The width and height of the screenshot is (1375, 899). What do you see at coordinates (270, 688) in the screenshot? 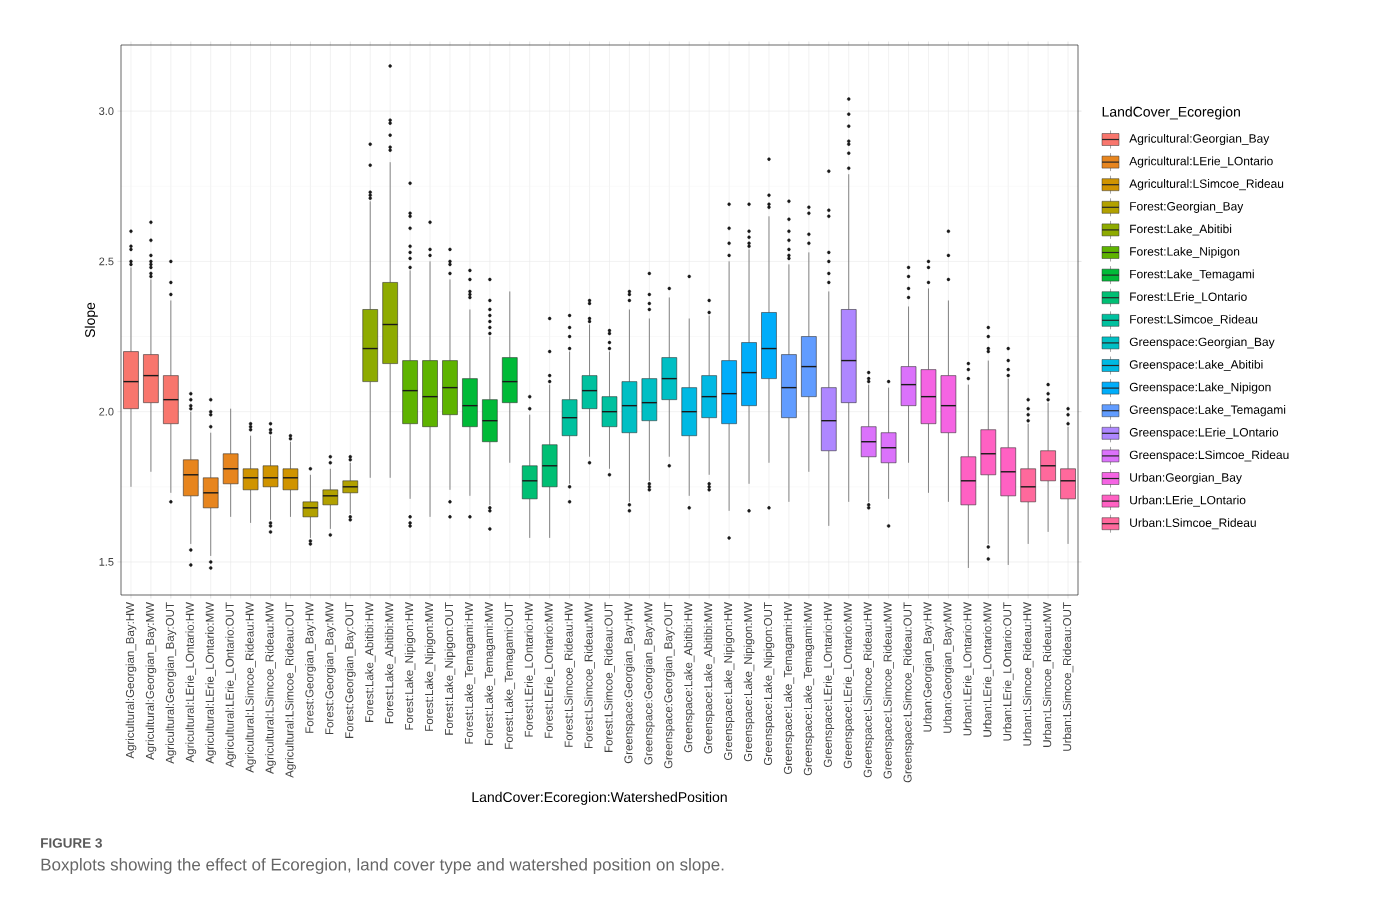
I see `x-tick-label: Agricultural:LSimcoe_Rideau:MW` at bounding box center [270, 688].